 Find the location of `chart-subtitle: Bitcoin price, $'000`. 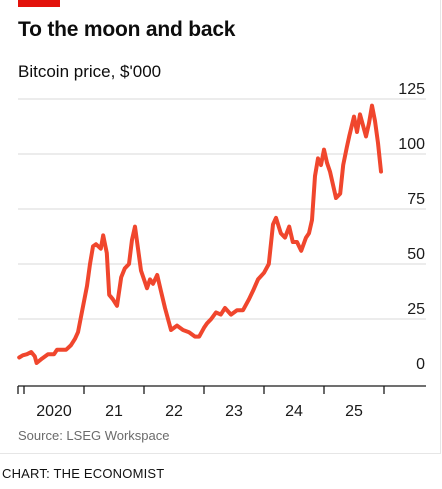

chart-subtitle: Bitcoin price, $'000 is located at coordinates (90, 71).